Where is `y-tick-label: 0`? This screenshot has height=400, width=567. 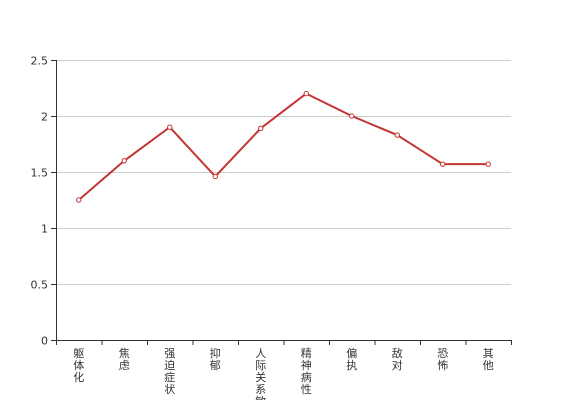 y-tick-label: 0 is located at coordinates (44, 341).